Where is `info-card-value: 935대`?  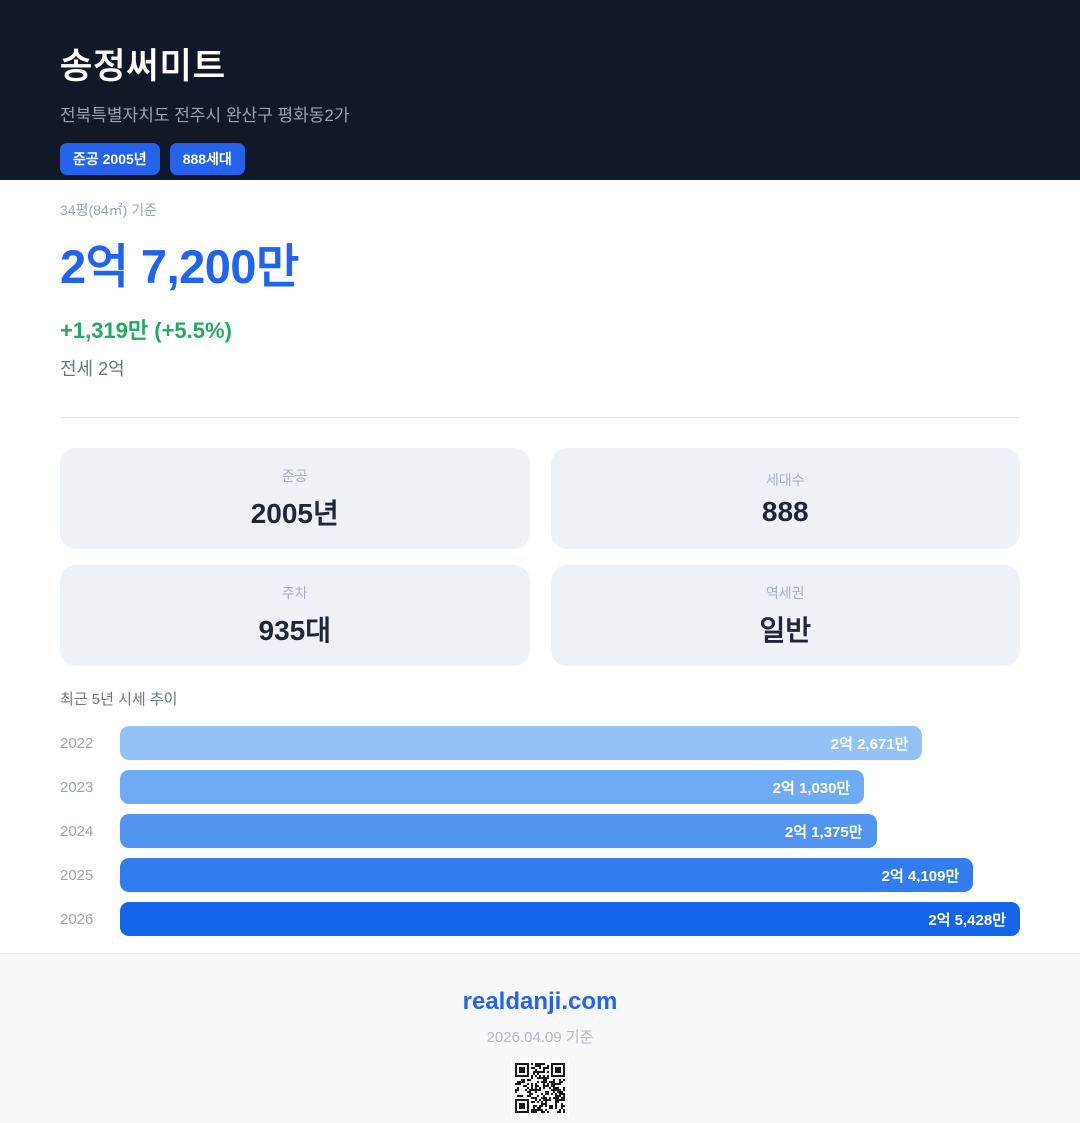
info-card-value: 935대 is located at coordinates (294, 630).